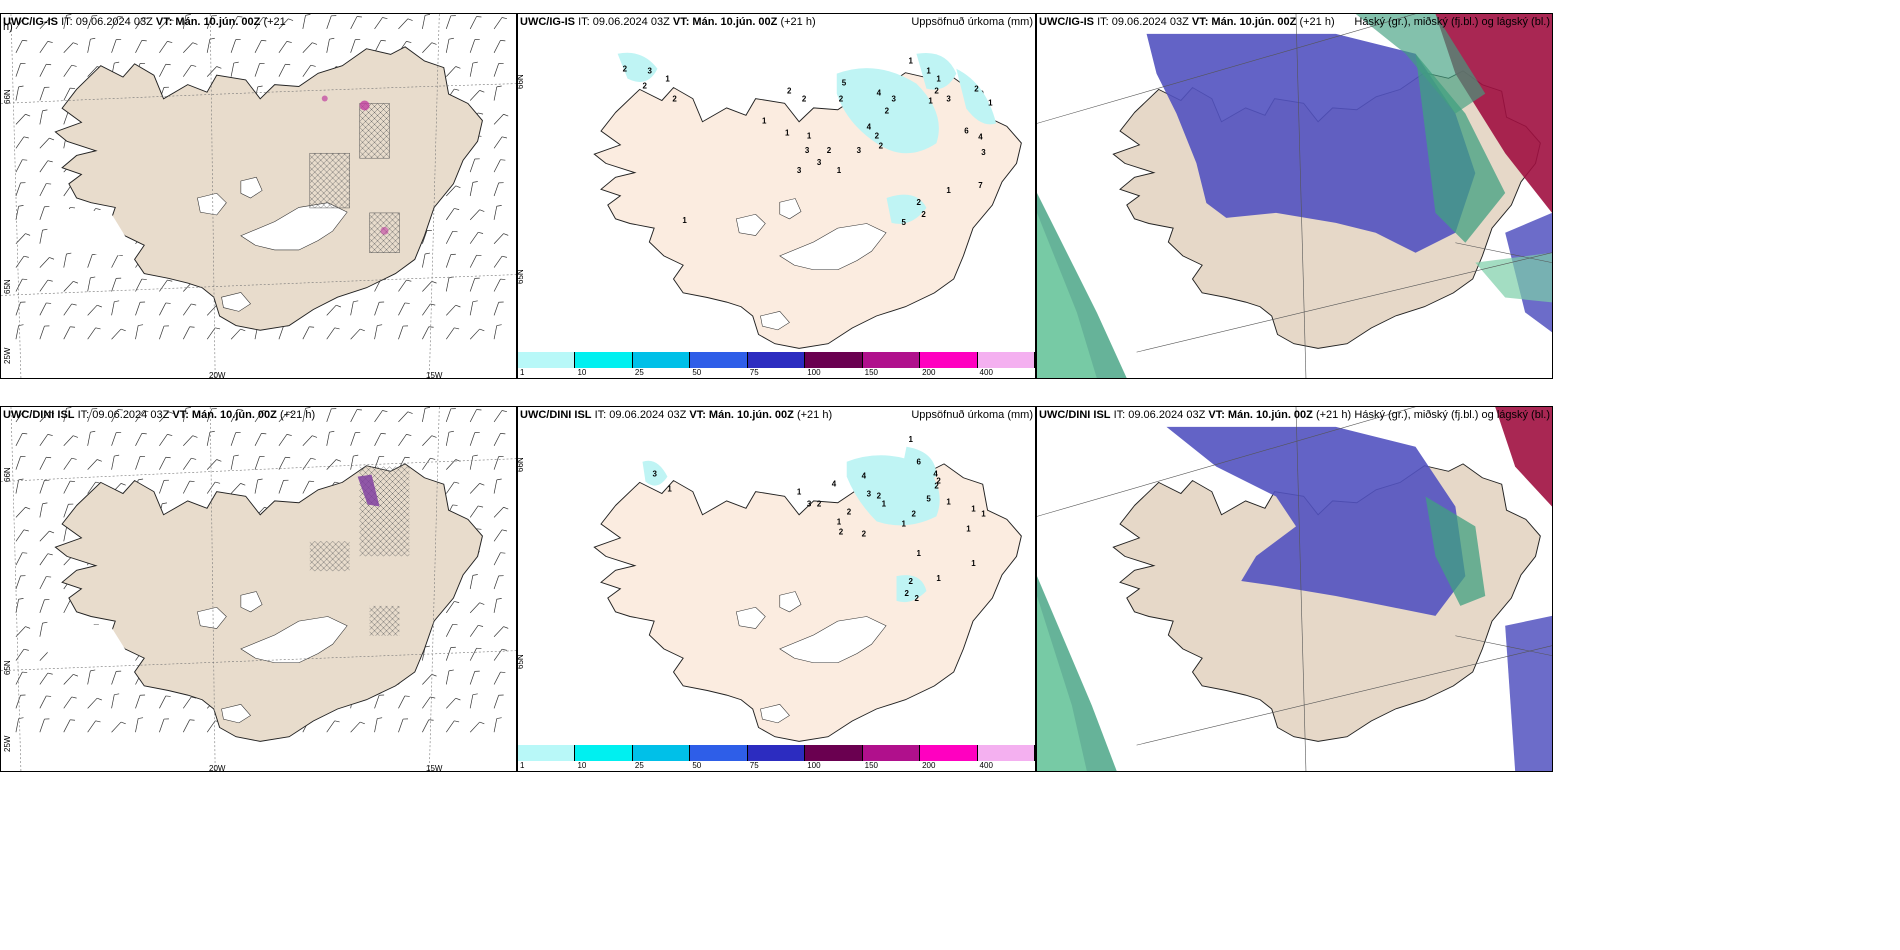 Image resolution: width=1900 pixels, height=950 pixels. I want to click on colorbar-tick-label: 200, so click(929, 372).